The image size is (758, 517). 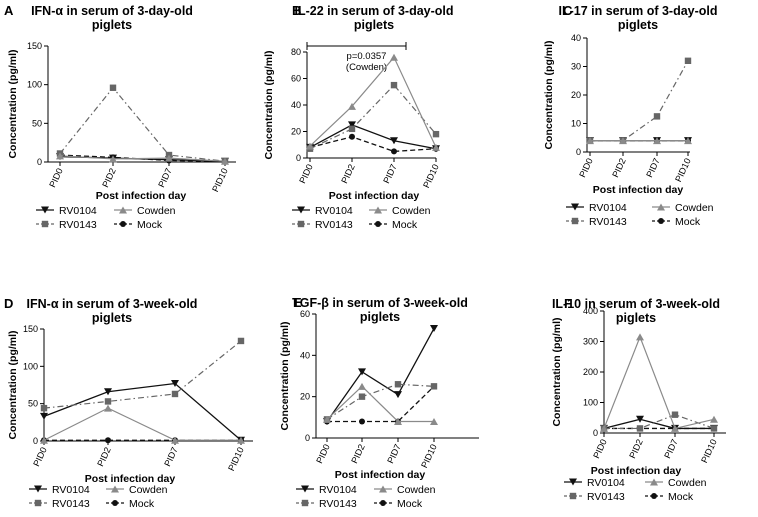 I want to click on panel-b-y-tick-label: 20, so click(x=296, y=132).